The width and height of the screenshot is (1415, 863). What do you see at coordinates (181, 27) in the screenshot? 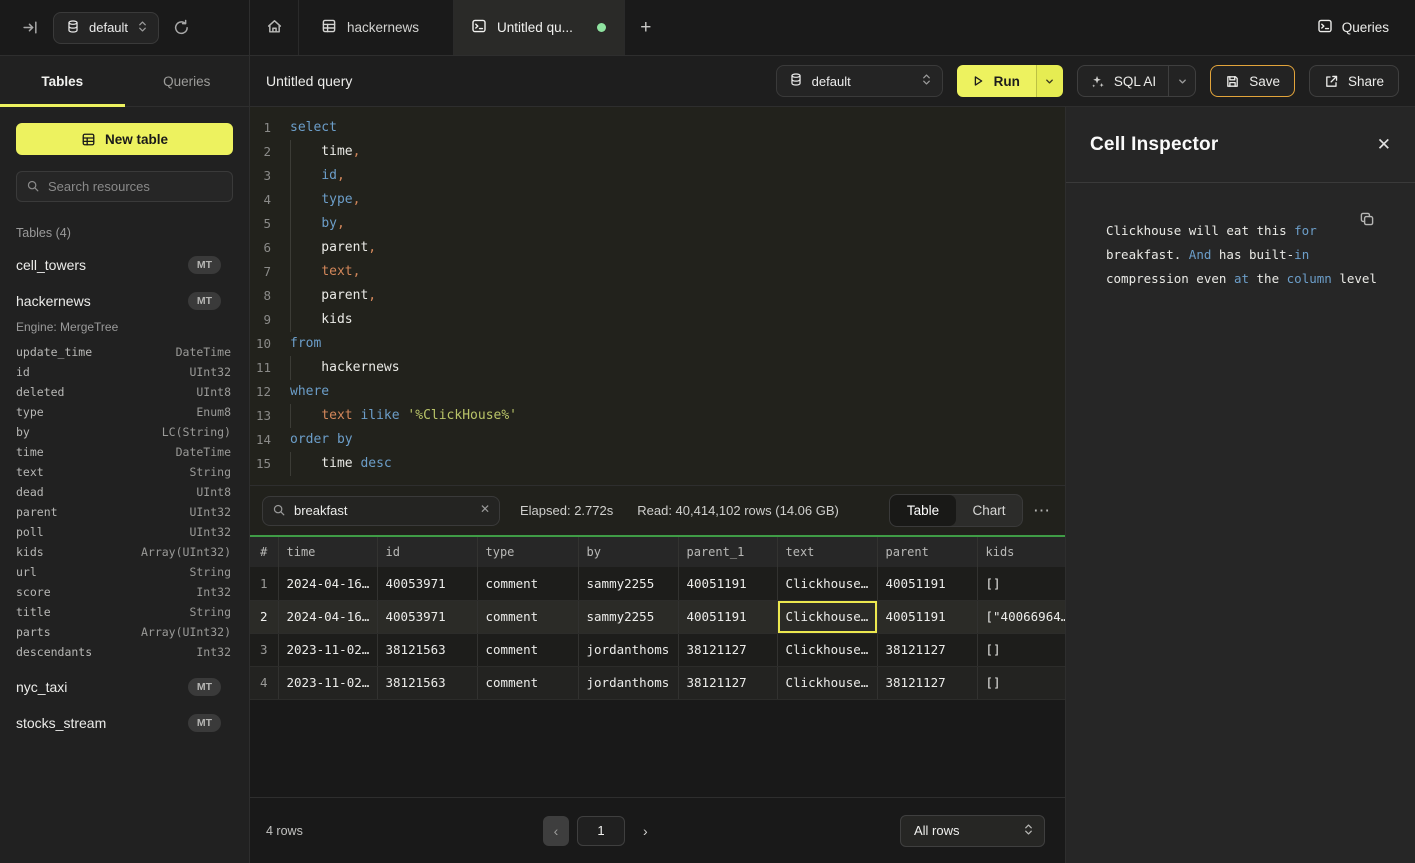
I see `refresh-icon` at bounding box center [181, 27].